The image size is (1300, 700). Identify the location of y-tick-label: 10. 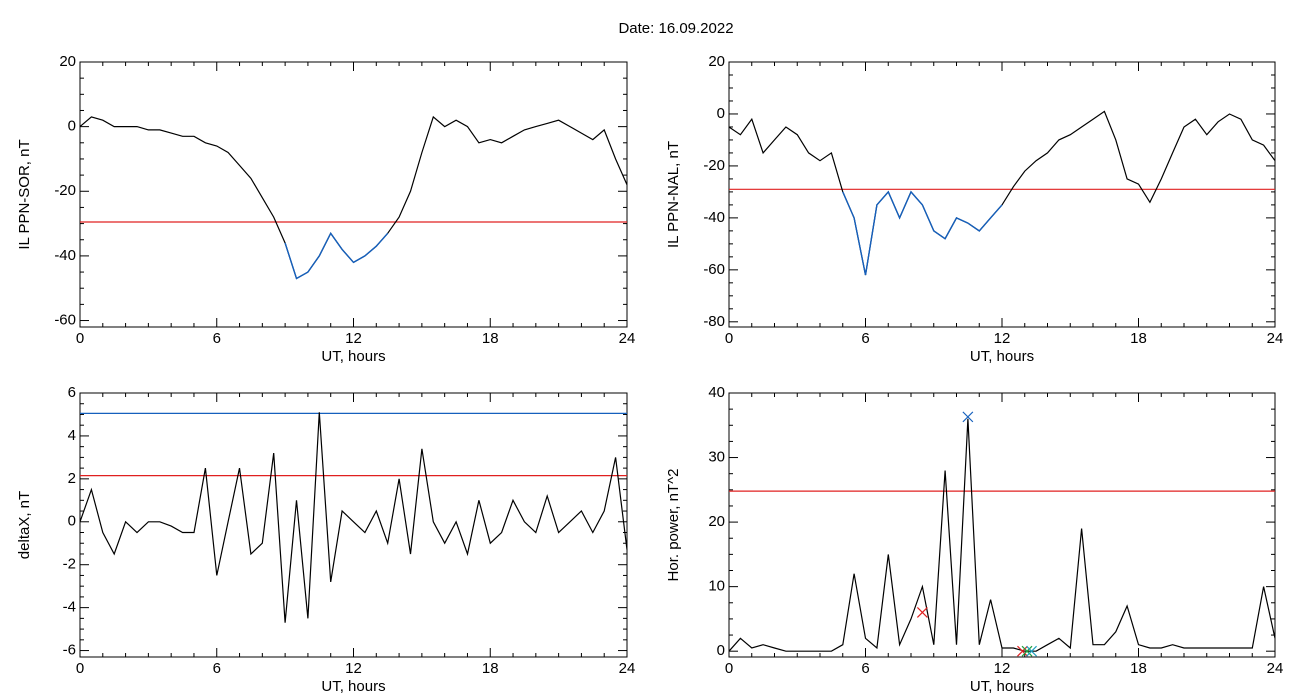
(716, 586).